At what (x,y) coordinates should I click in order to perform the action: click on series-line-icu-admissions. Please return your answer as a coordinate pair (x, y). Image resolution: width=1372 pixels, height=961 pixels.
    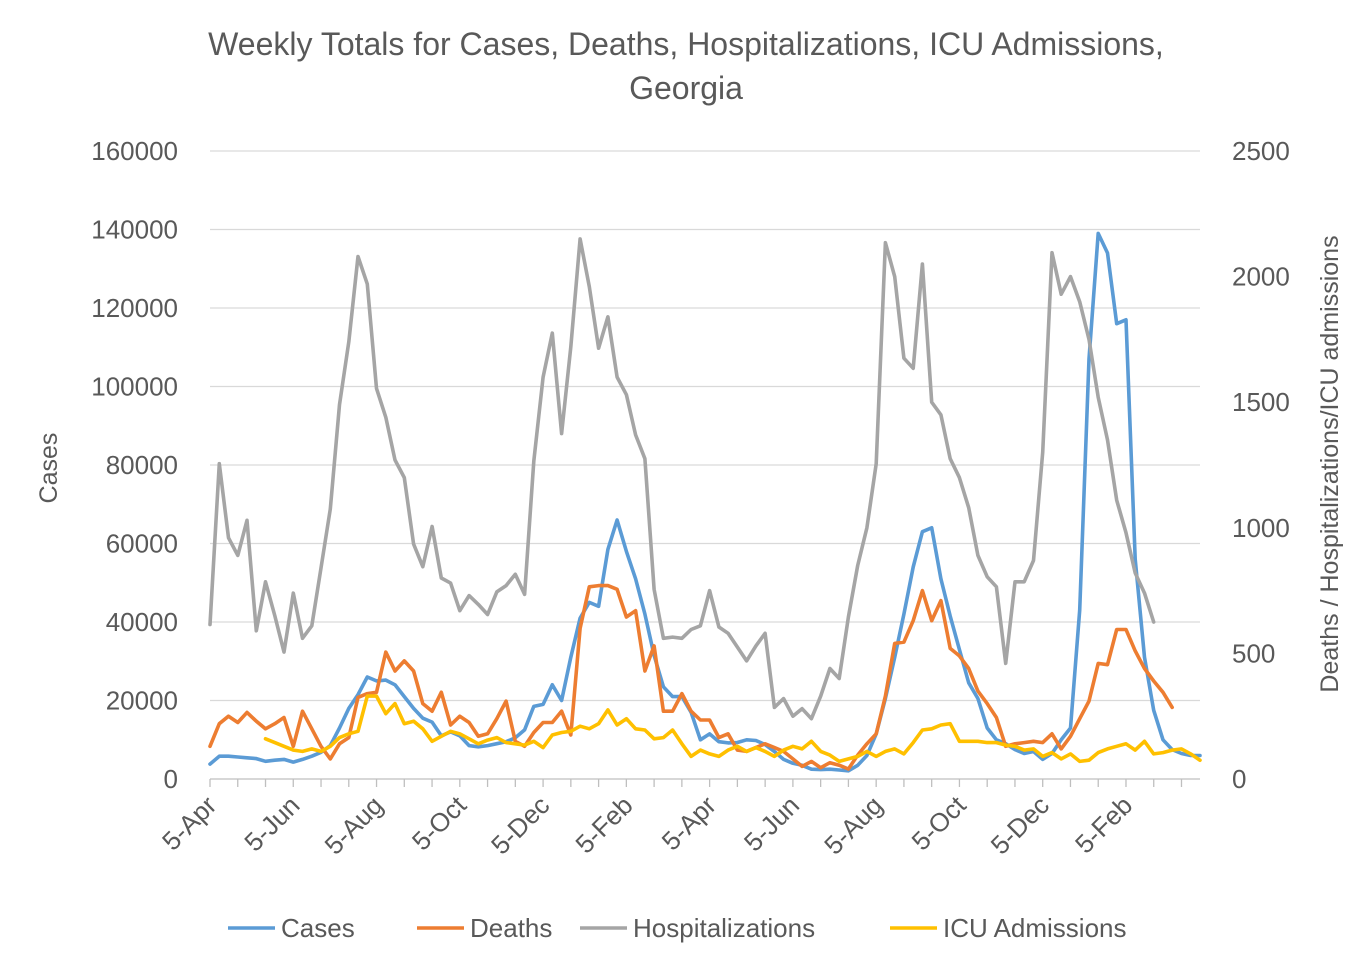
    Looking at the image, I should click on (732, 729).